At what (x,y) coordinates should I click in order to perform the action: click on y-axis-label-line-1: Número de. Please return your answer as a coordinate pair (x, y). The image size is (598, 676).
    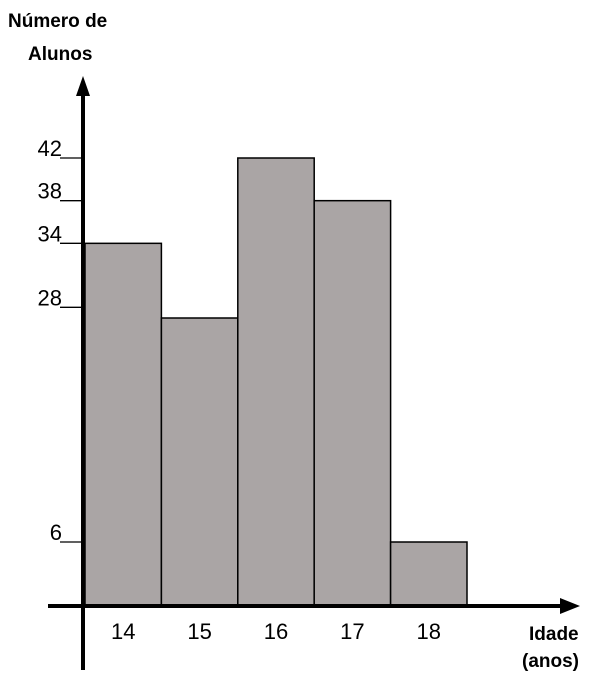
    Looking at the image, I should click on (57, 21).